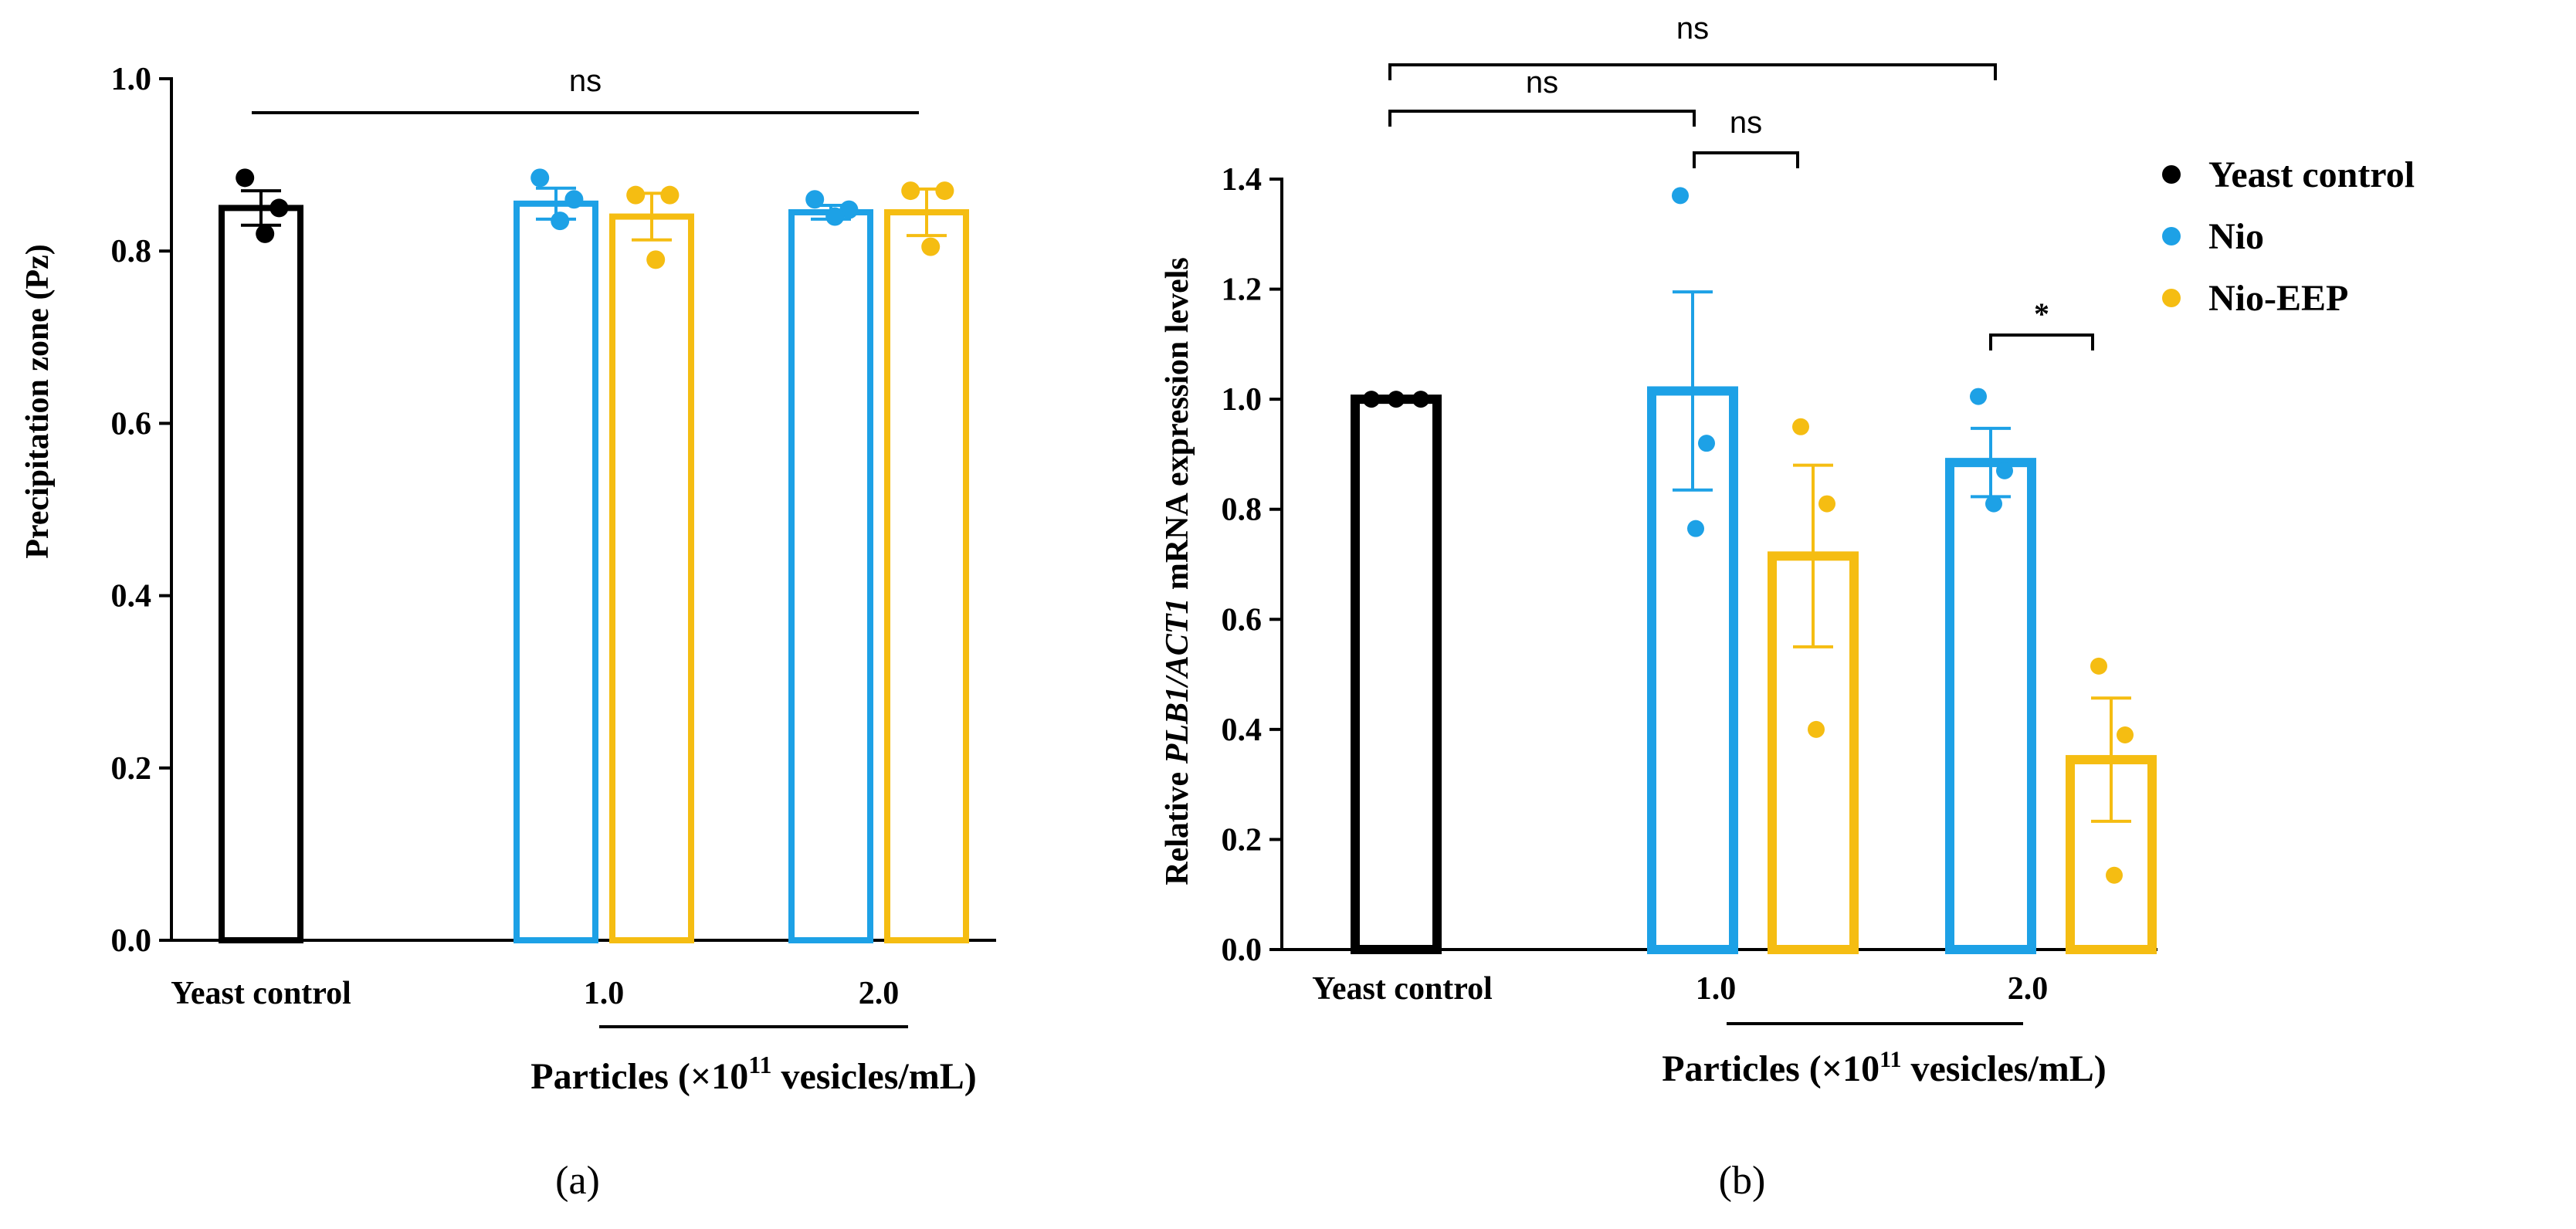  Describe the element at coordinates (1742, 1181) in the screenshot. I see `panel-b-label: (b)` at that location.